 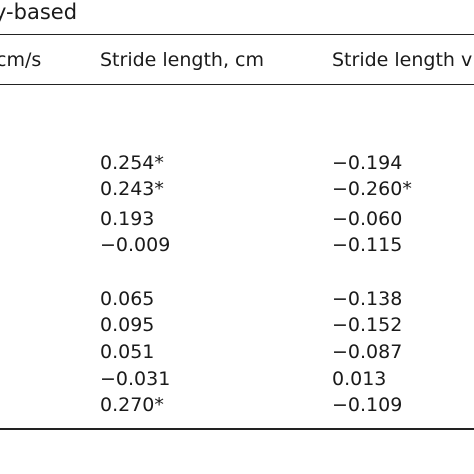 What do you see at coordinates (237, 34) in the screenshot?
I see `top-rule` at bounding box center [237, 34].